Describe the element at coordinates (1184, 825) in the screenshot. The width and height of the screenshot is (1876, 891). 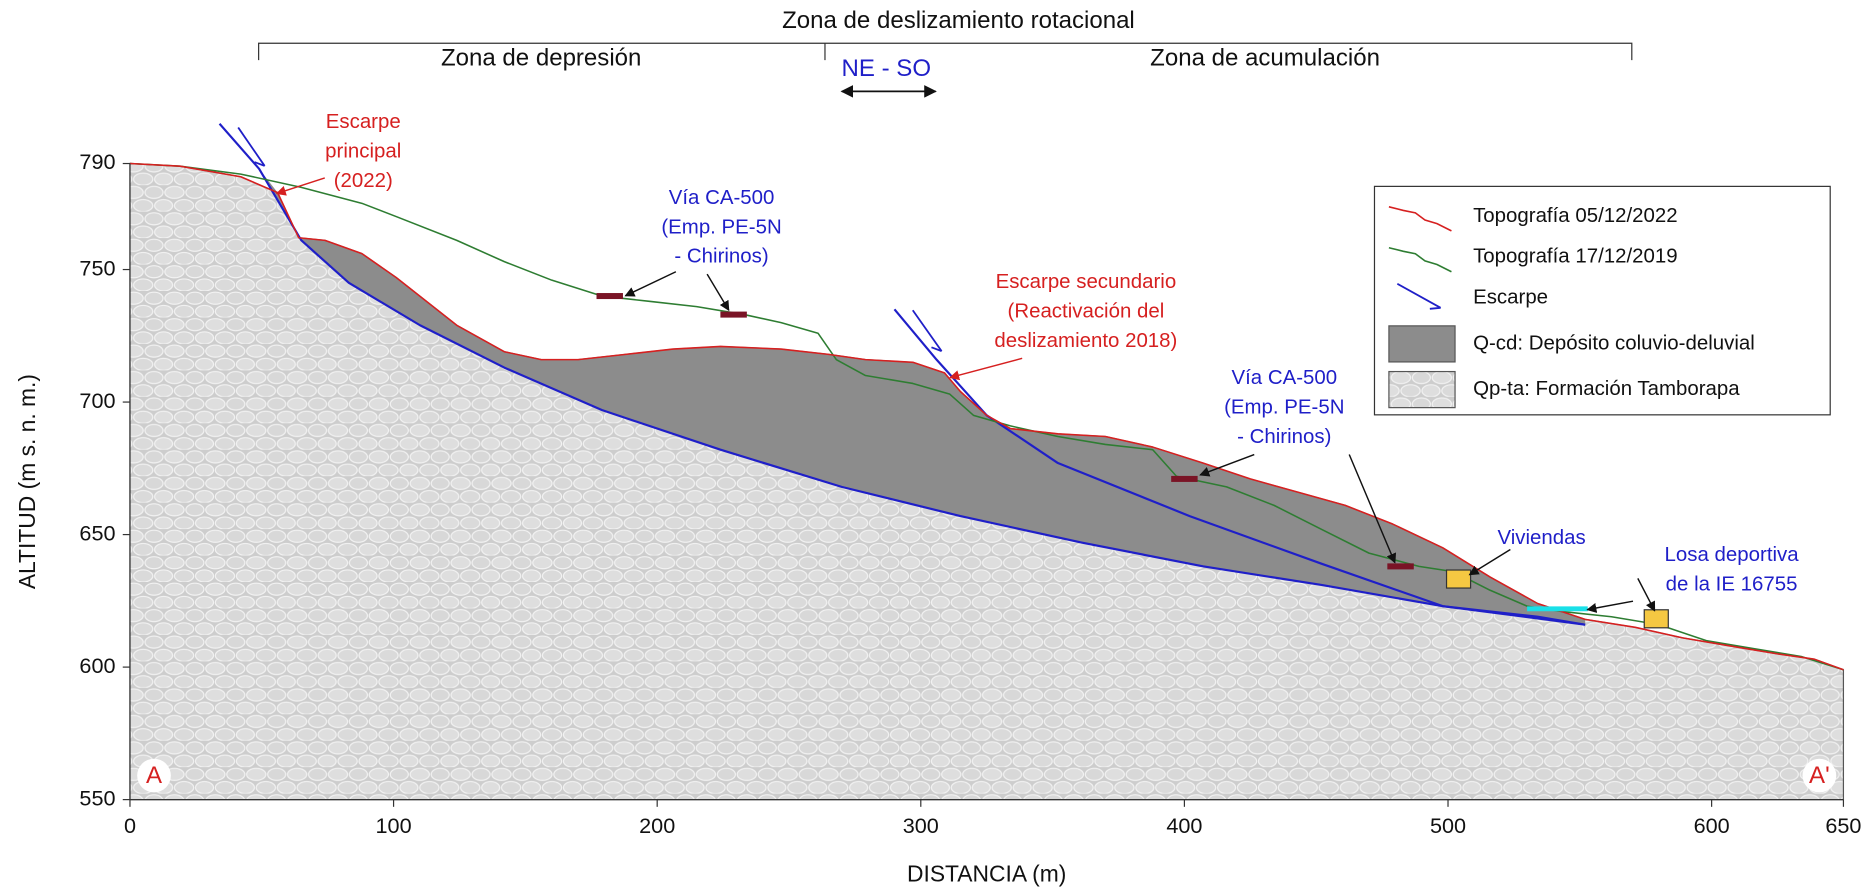
I see `x-tick-label: 400` at that location.